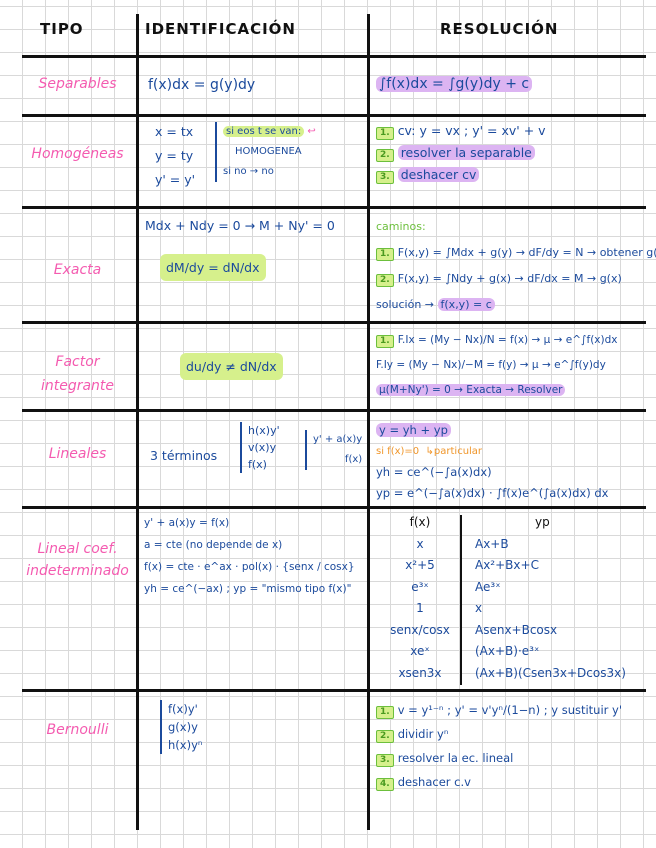 The height and width of the screenshot is (848, 656). What do you see at coordinates (420, 522) in the screenshot?
I see `table-header: f(x)` at bounding box center [420, 522].